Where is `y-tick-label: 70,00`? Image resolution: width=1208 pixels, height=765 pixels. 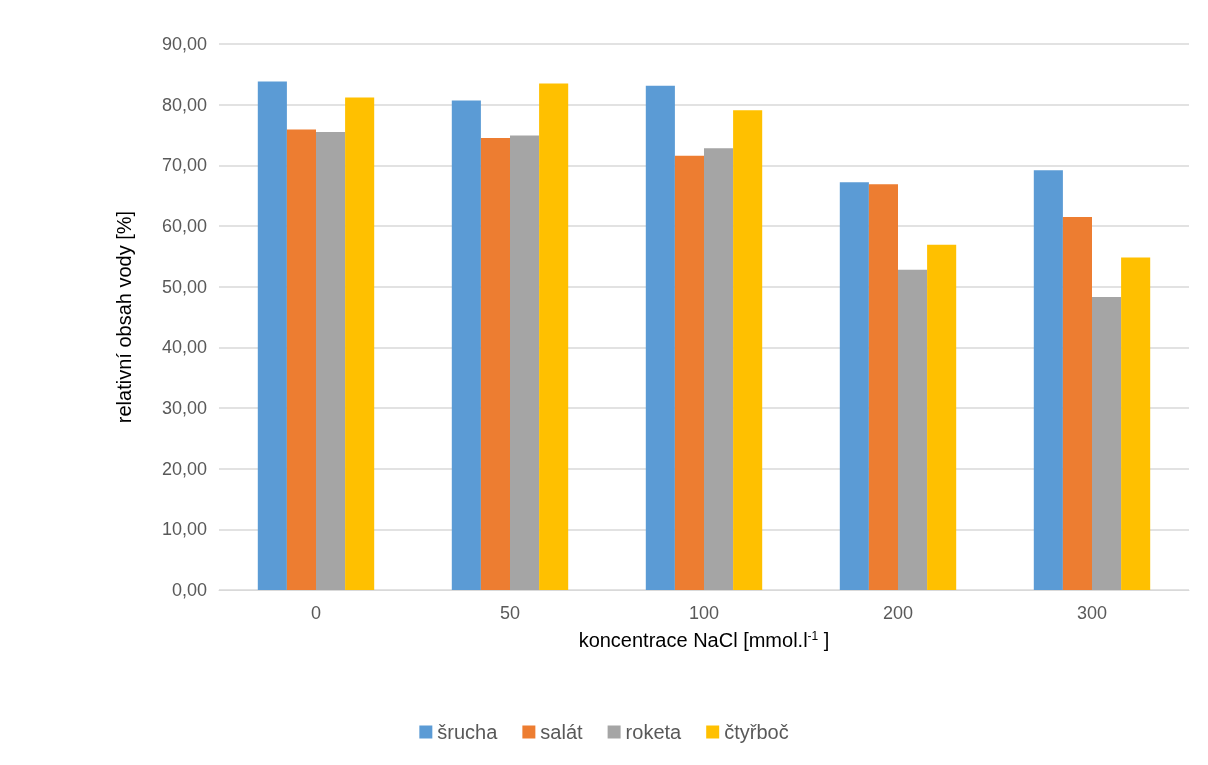 y-tick-label: 70,00 is located at coordinates (184, 165).